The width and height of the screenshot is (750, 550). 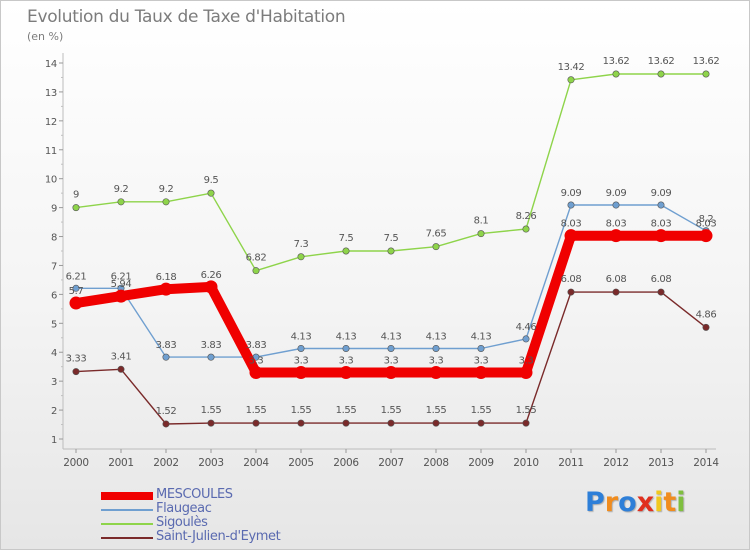 I want to click on data-label-1: 6.21, so click(x=76, y=276).